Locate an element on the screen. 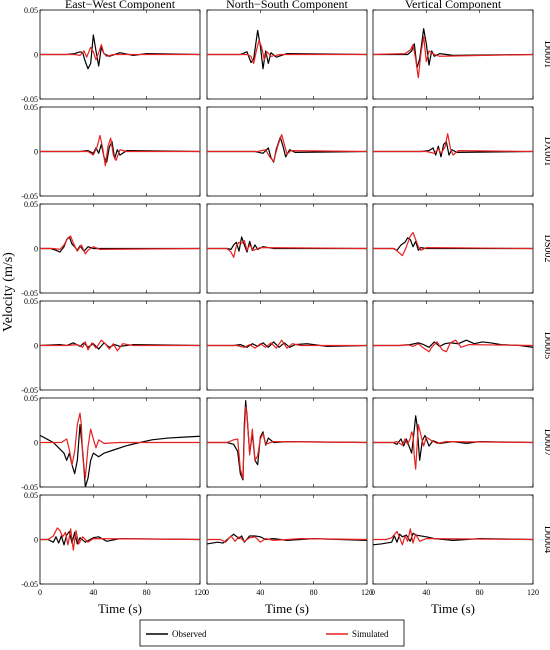 This screenshot has height=650, width=550. station-label: D0005 is located at coordinates (546, 345).